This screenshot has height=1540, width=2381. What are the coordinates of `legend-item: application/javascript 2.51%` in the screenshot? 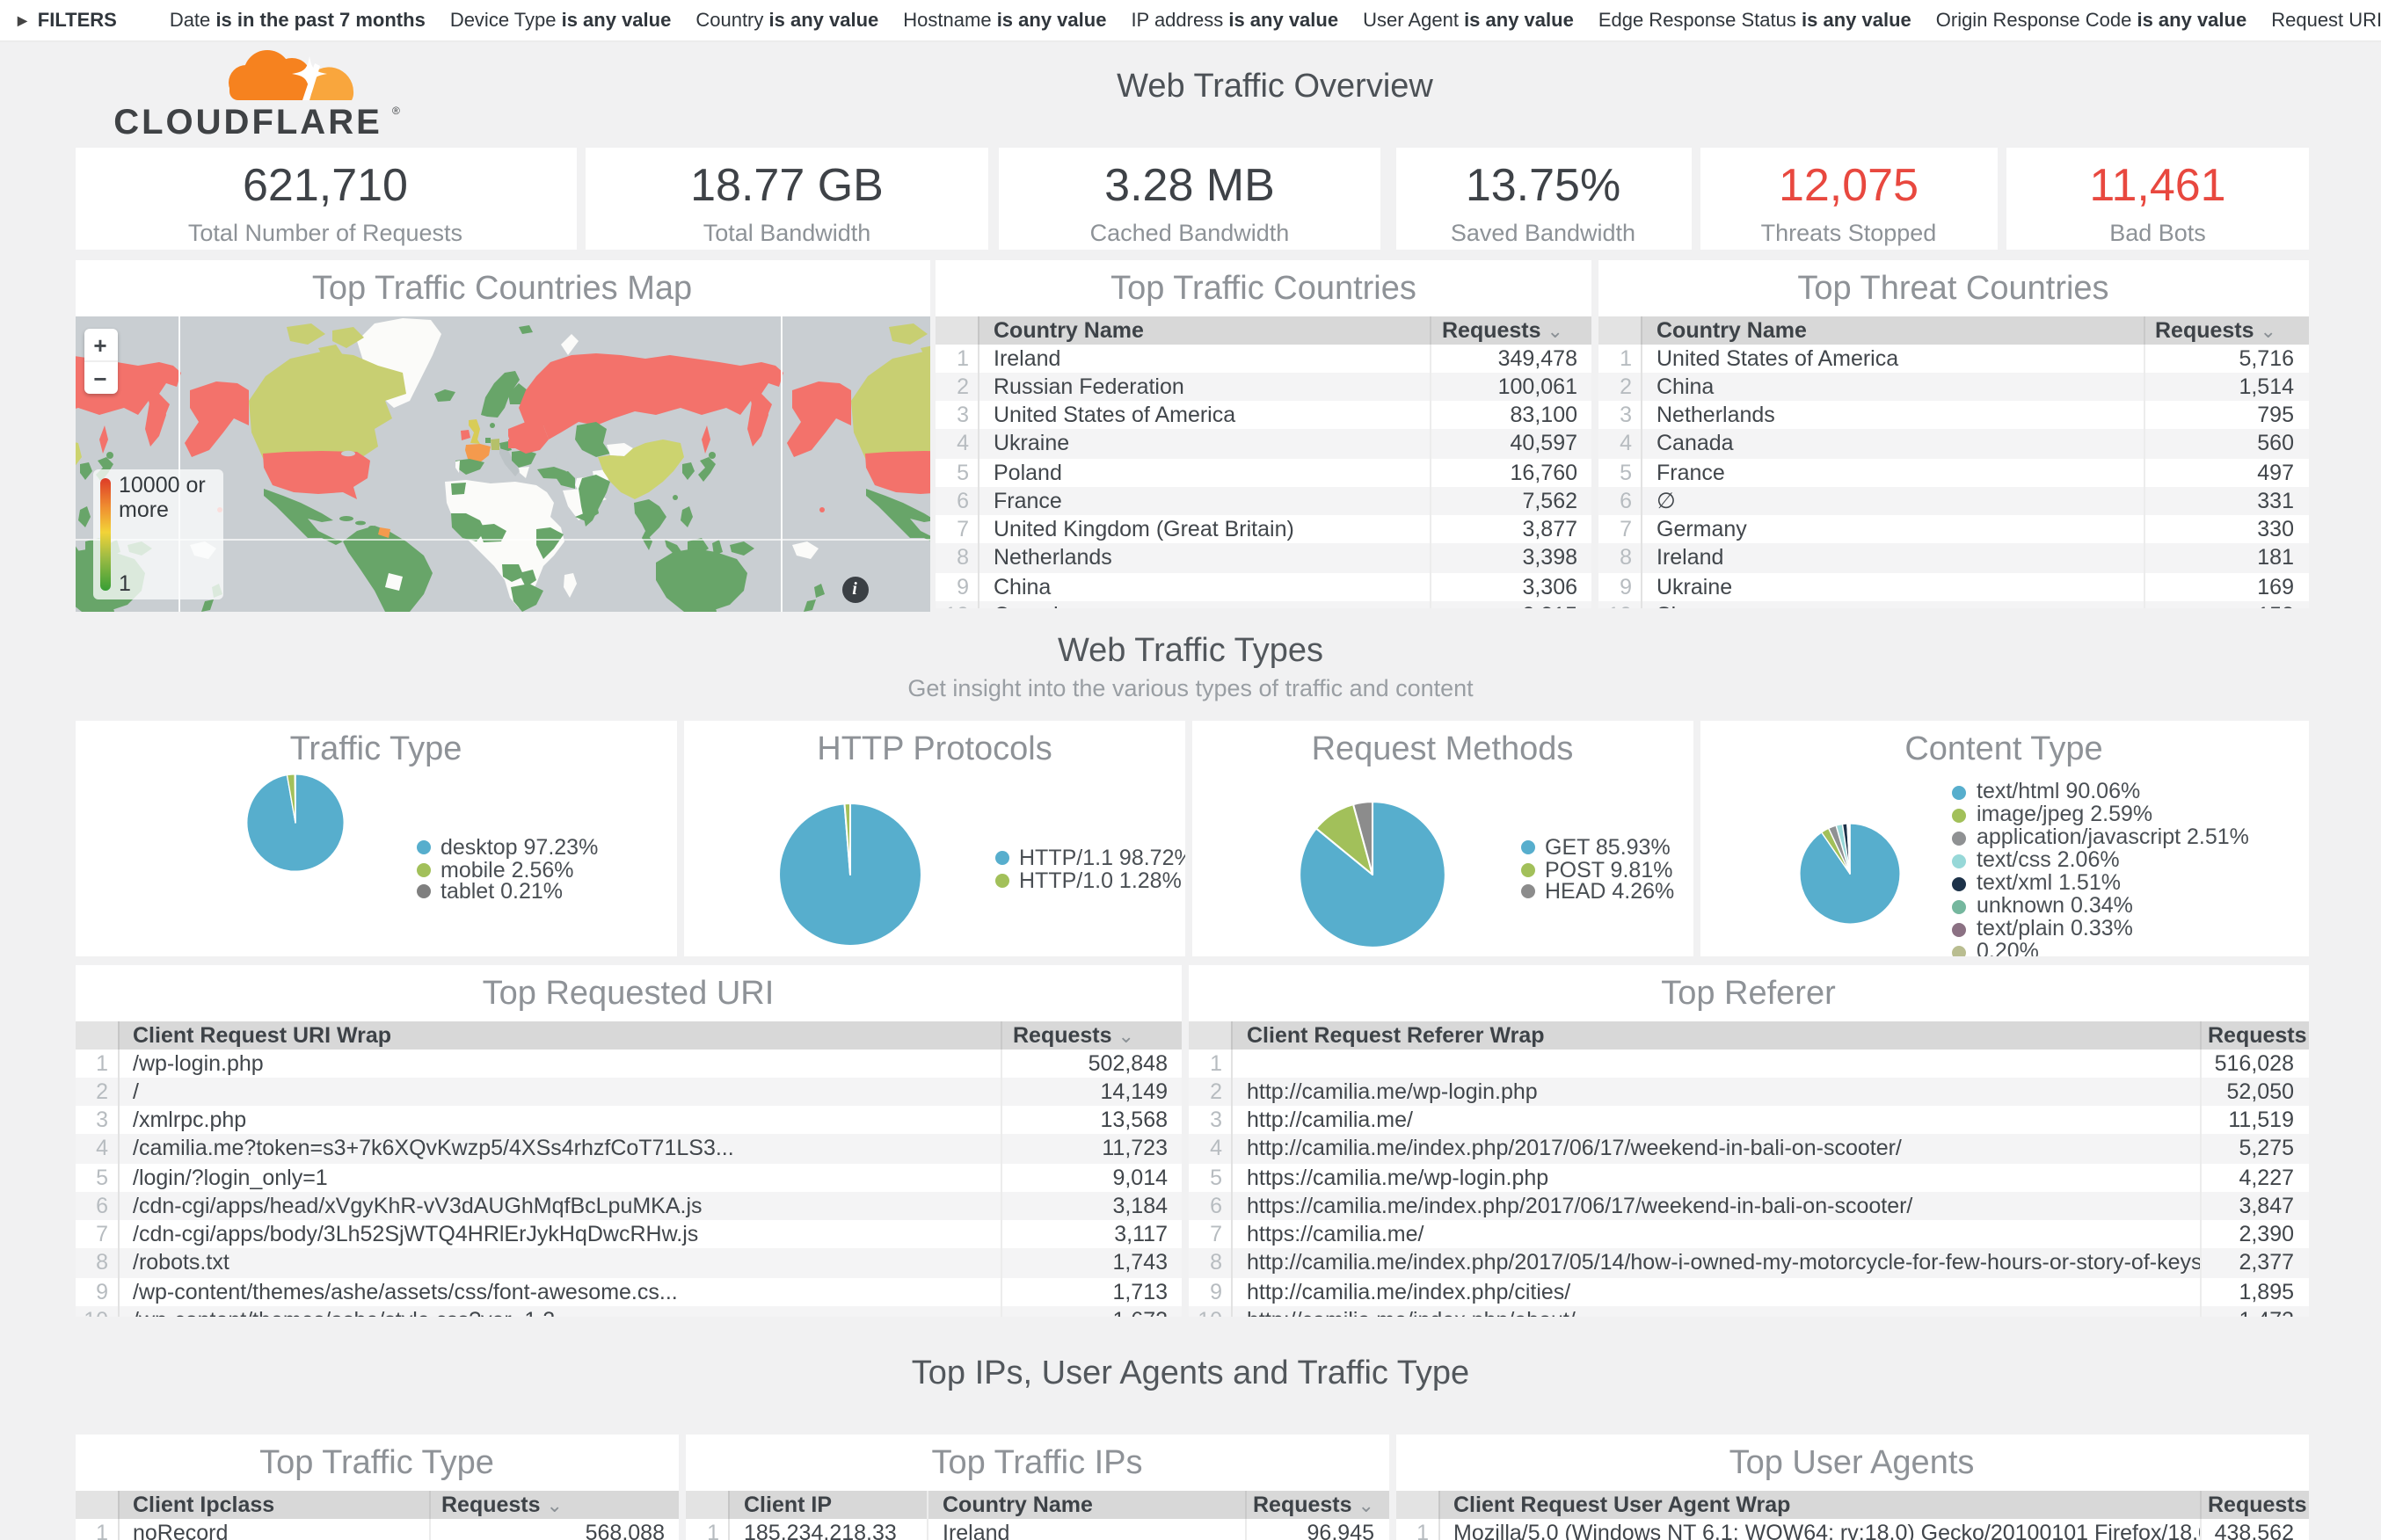 It's located at (2100, 837).